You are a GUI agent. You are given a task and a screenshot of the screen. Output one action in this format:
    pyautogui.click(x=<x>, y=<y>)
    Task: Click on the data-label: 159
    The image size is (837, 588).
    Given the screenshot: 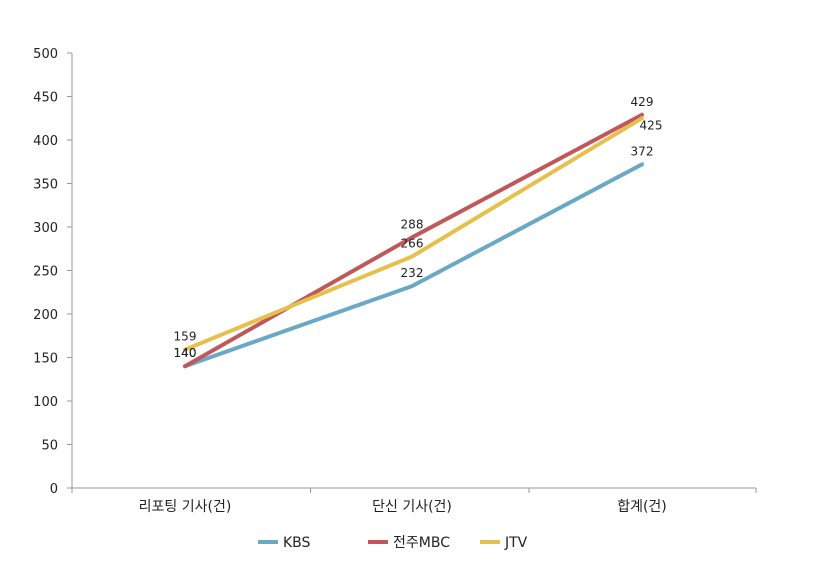 What is the action you would take?
    pyautogui.click(x=185, y=337)
    